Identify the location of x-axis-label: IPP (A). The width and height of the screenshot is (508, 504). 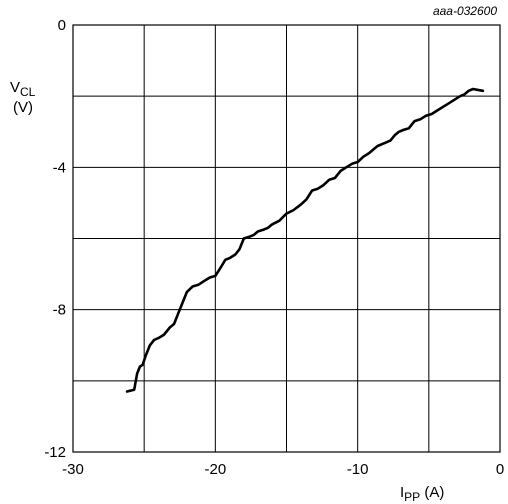
(422, 494).